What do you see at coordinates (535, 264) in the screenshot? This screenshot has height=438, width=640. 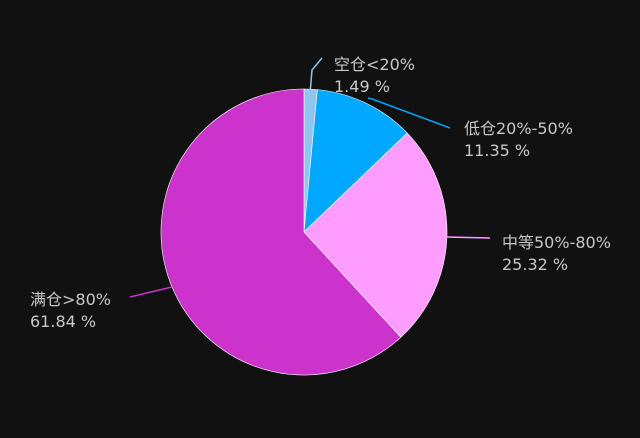 I see `slice-value-label-2: 25.32 %` at bounding box center [535, 264].